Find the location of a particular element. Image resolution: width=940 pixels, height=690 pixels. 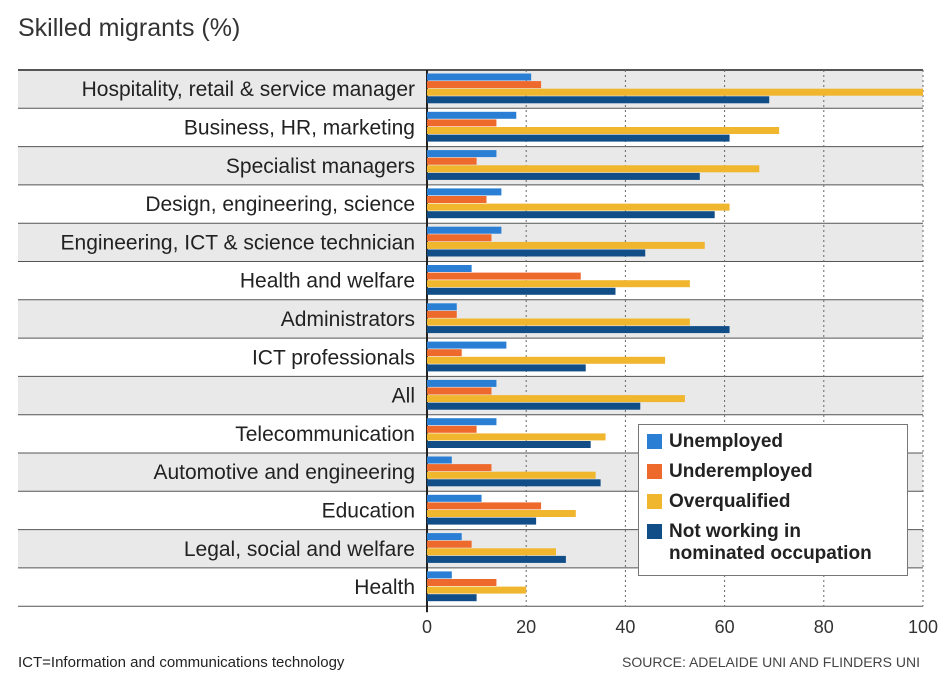

category-label: Automotive and engineering is located at coordinates (284, 472).